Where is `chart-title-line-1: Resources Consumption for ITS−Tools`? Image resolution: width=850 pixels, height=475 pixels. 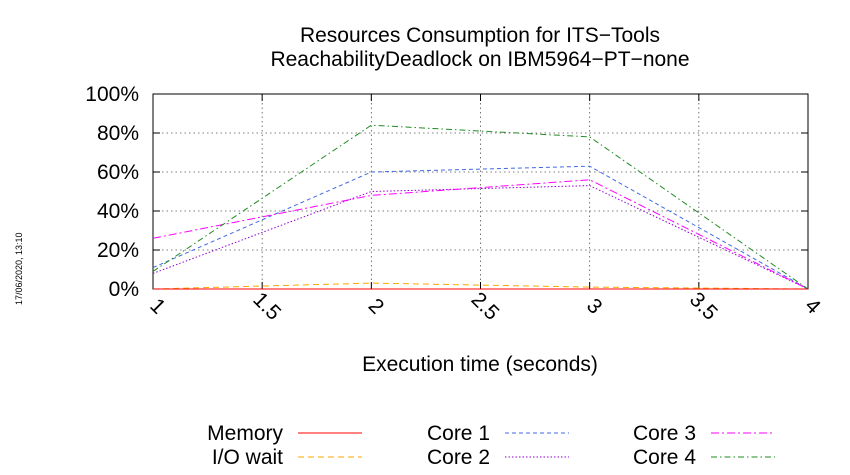
chart-title-line-1: Resources Consumption for ITS−Tools is located at coordinates (480, 35).